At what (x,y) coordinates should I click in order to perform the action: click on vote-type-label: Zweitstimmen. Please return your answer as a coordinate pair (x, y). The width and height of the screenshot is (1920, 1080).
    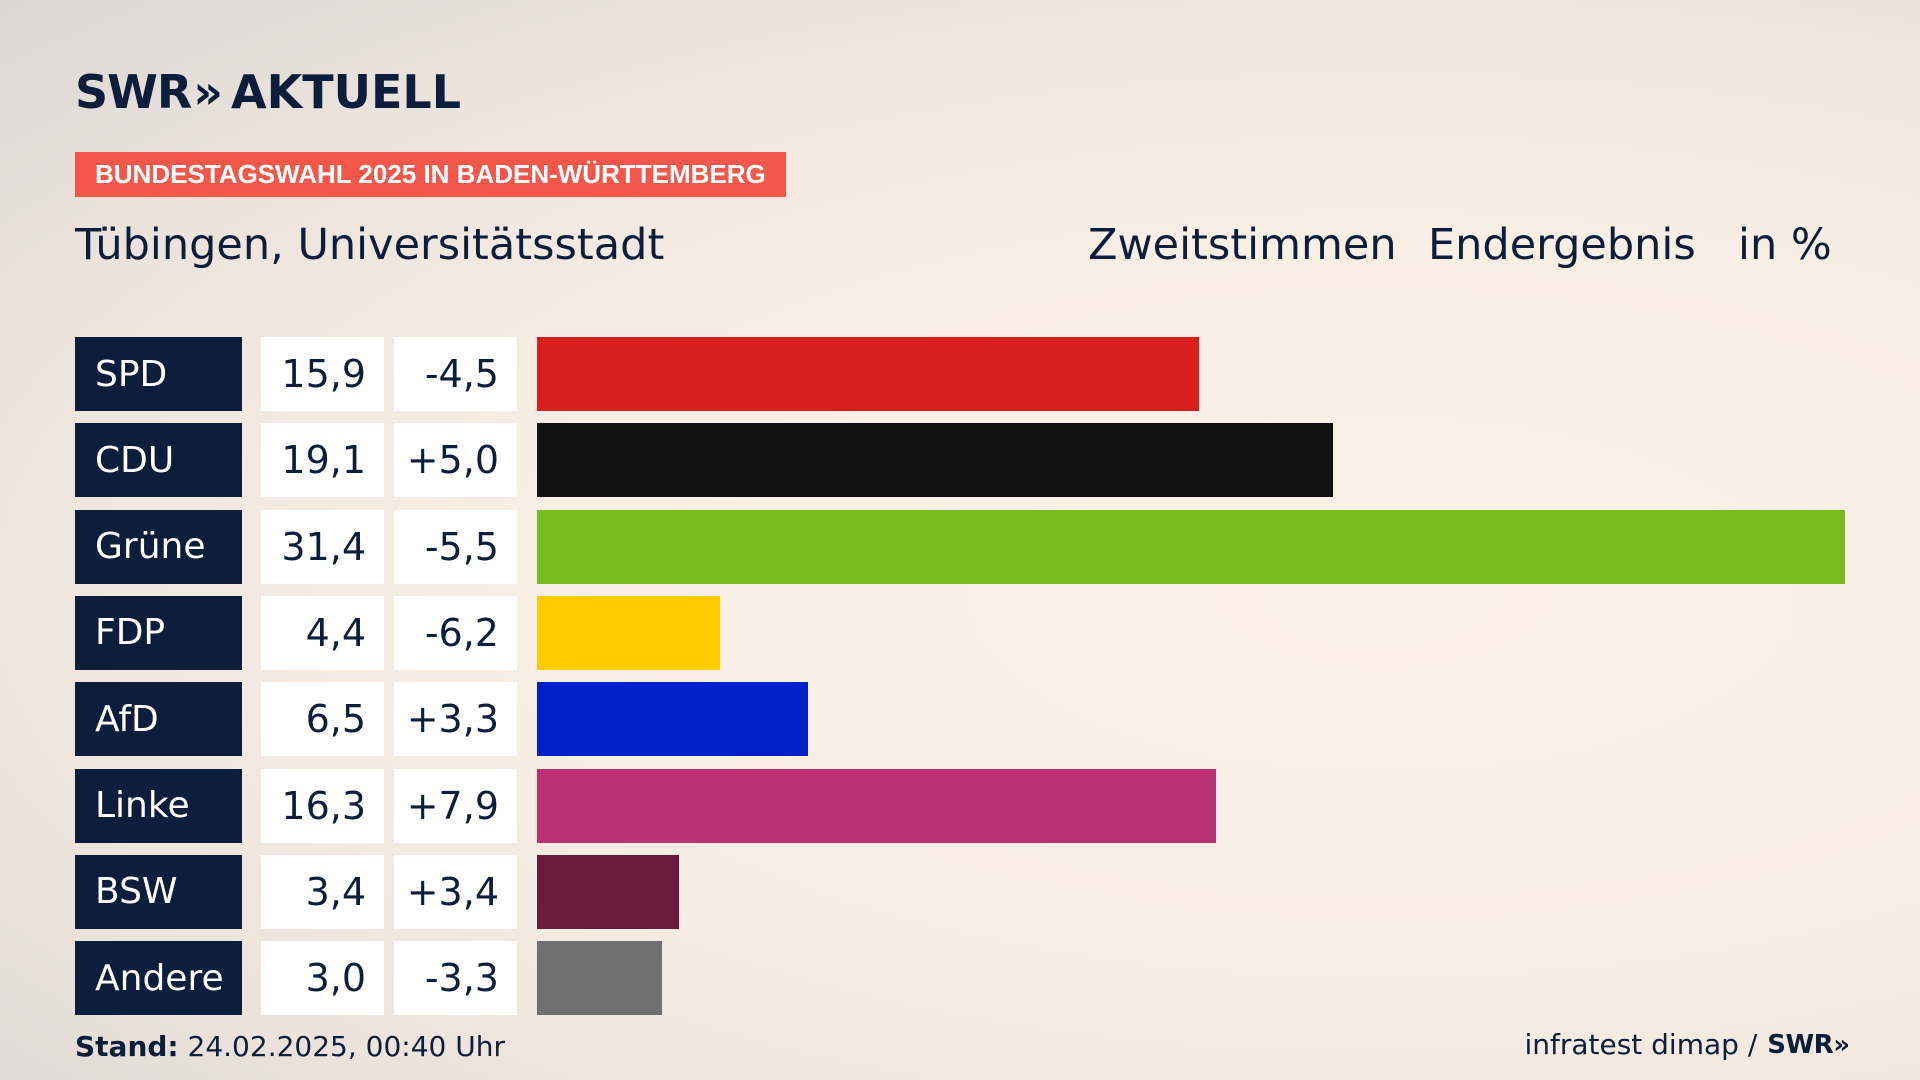
    Looking at the image, I should click on (1242, 245).